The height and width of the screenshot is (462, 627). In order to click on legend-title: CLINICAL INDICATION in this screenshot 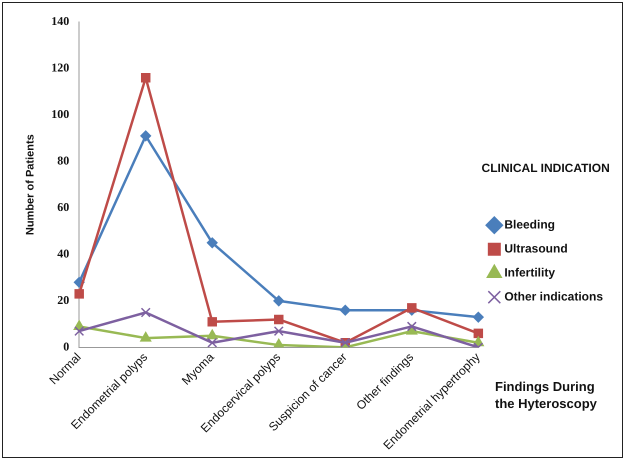, I will do `click(546, 168)`.